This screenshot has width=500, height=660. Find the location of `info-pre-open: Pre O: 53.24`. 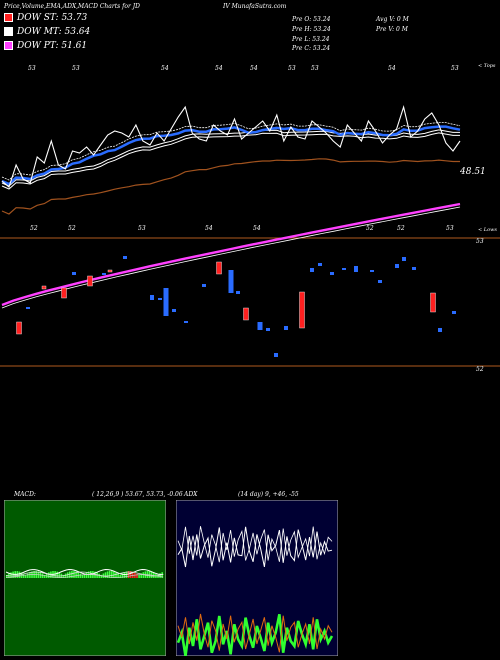

info-pre-open: Pre O: 53.24 is located at coordinates (311, 19).